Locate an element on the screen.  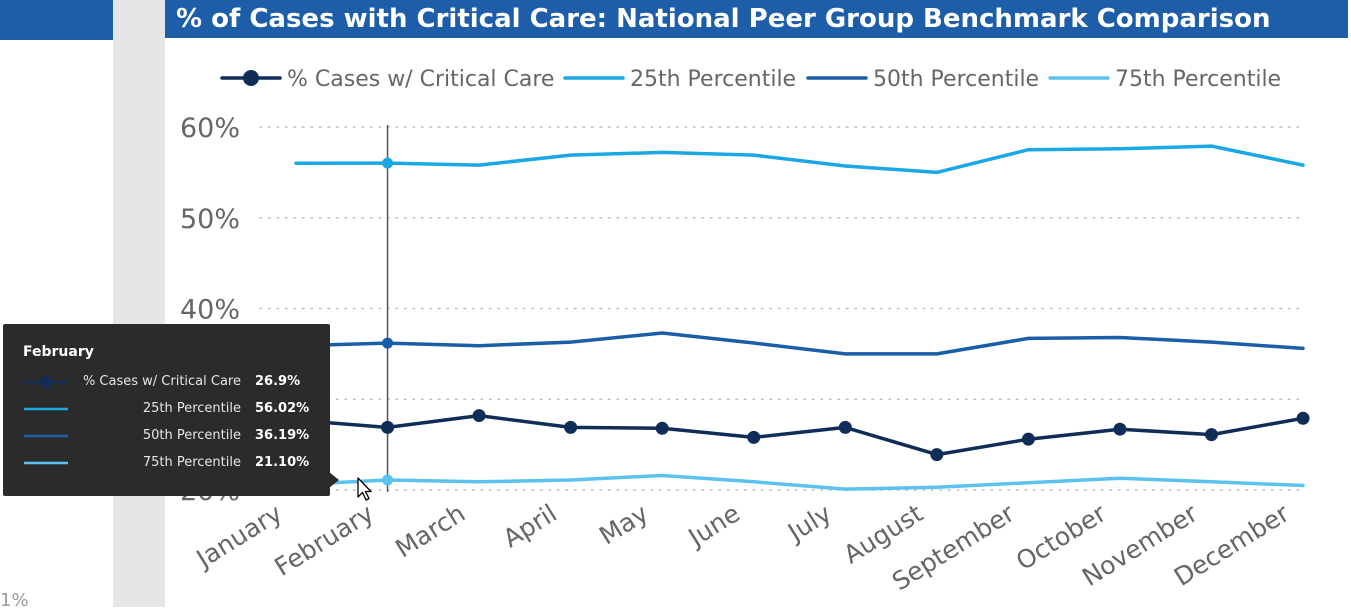
tooltip-row: 75th Percentile 21.10% is located at coordinates (166, 463).